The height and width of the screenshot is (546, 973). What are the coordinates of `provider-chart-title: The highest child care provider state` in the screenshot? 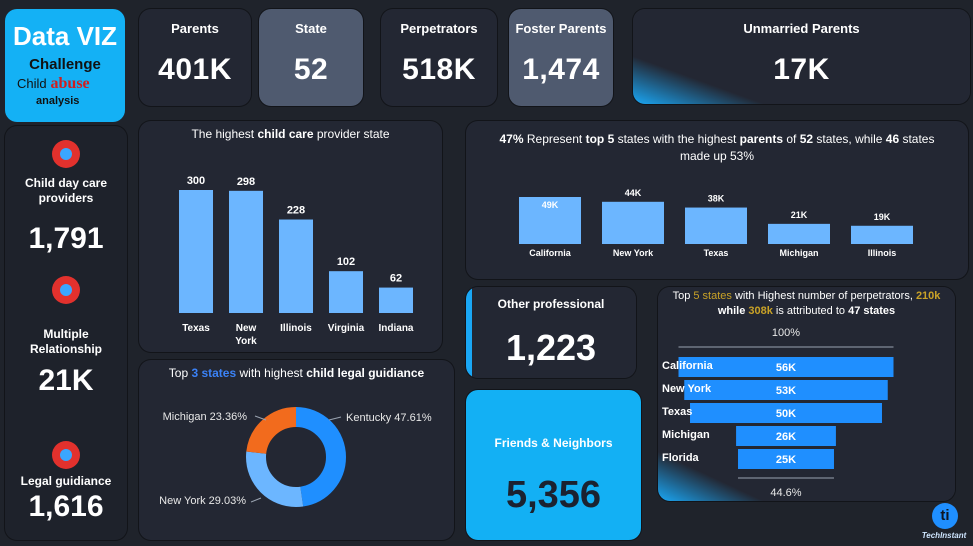 It's located at (290, 134).